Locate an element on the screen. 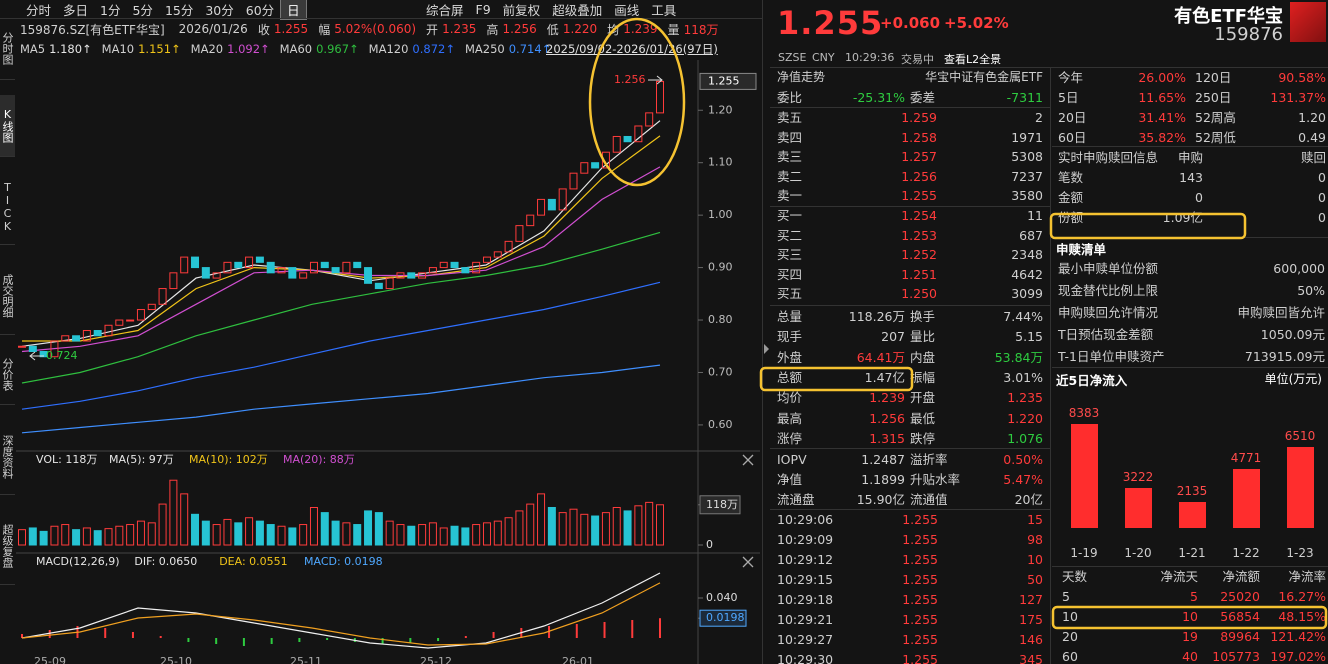 Image resolution: width=1328 pixels, height=664 pixels. cell: 涨停 is located at coordinates (790, 438).